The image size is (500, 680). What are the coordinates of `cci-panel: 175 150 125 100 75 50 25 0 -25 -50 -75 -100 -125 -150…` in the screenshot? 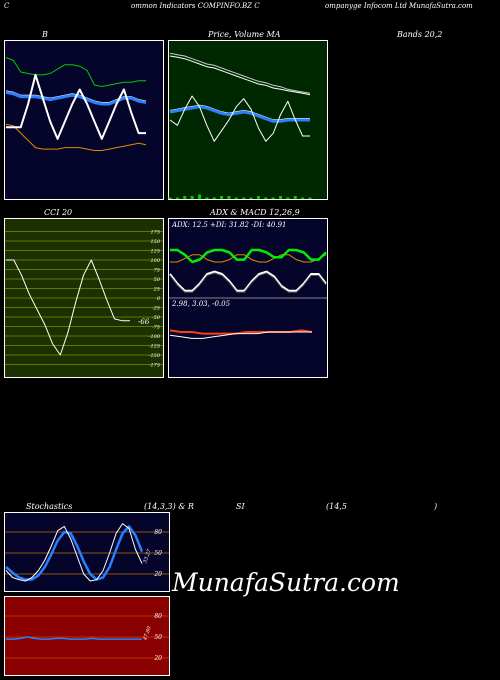 It's located at (84, 298).